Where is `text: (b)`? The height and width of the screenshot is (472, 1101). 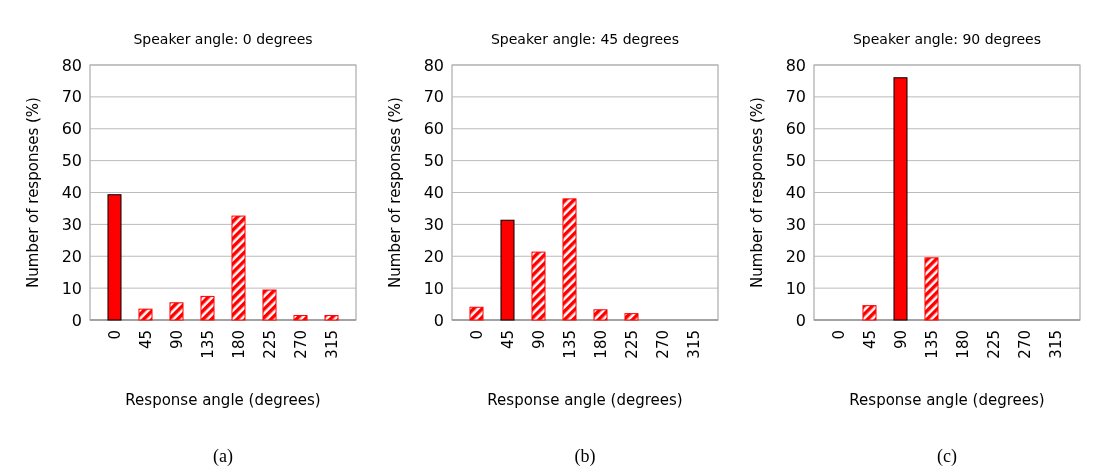 text: (b) is located at coordinates (585, 456).